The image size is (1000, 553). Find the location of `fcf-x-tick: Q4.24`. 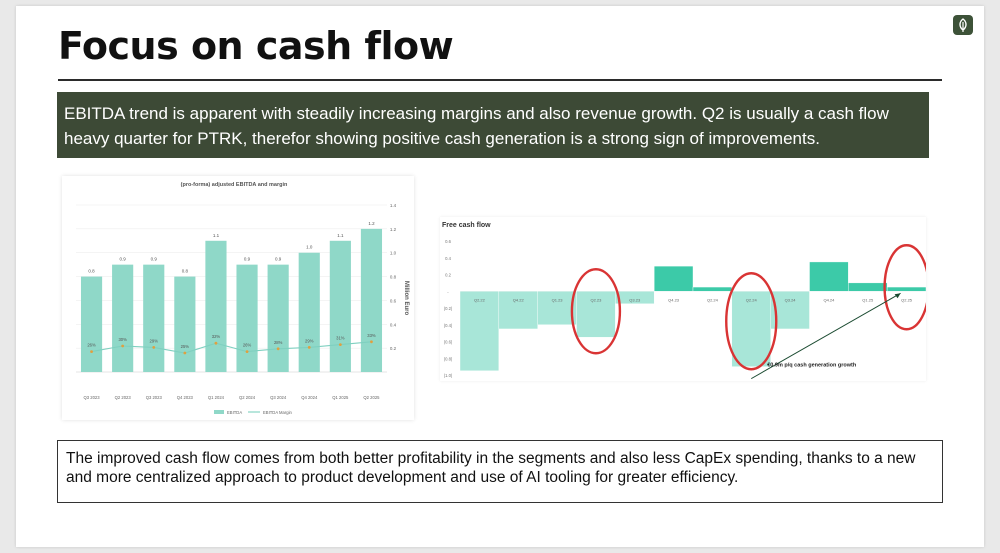

fcf-x-tick: Q4.24 is located at coordinates (829, 299).